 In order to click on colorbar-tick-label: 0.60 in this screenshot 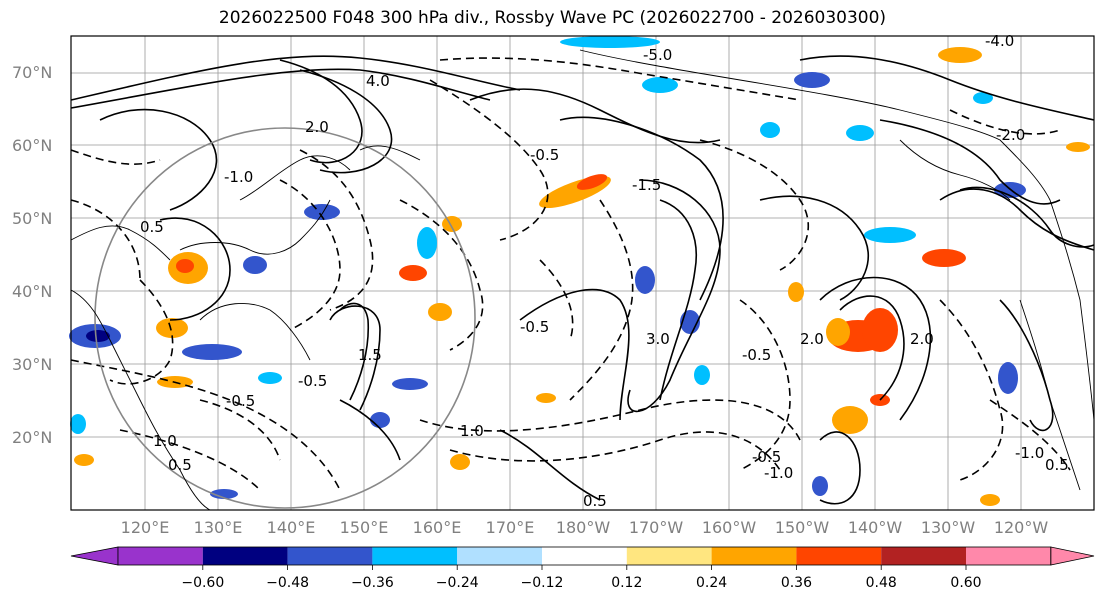, I will do `click(965, 583)`.